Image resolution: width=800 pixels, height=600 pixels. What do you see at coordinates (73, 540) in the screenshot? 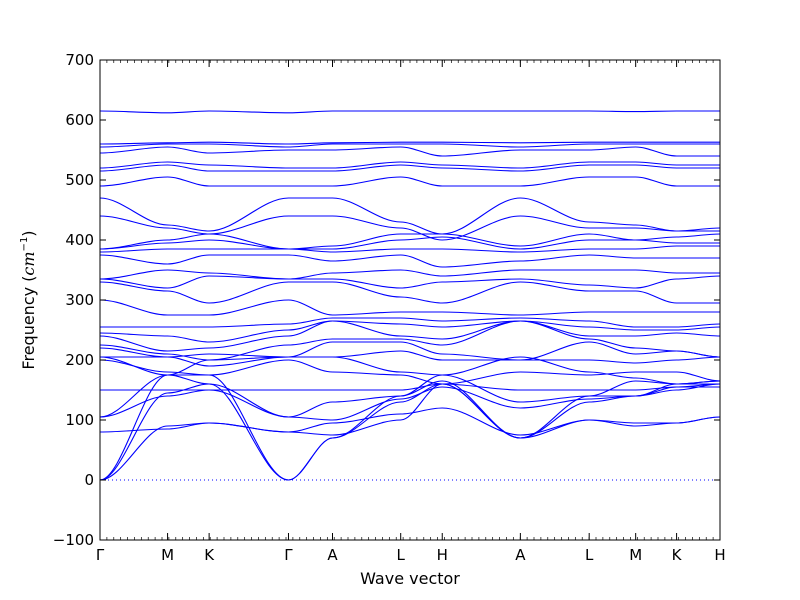
I see `y-tick-label: −100` at bounding box center [73, 540].